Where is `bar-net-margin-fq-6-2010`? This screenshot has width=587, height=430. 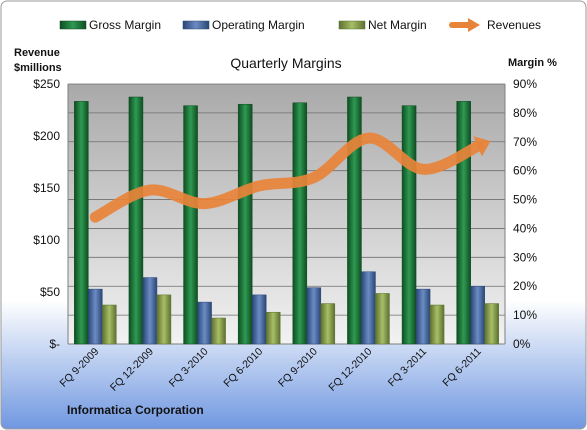
bar-net-margin-fq-6-2010 is located at coordinates (273, 328).